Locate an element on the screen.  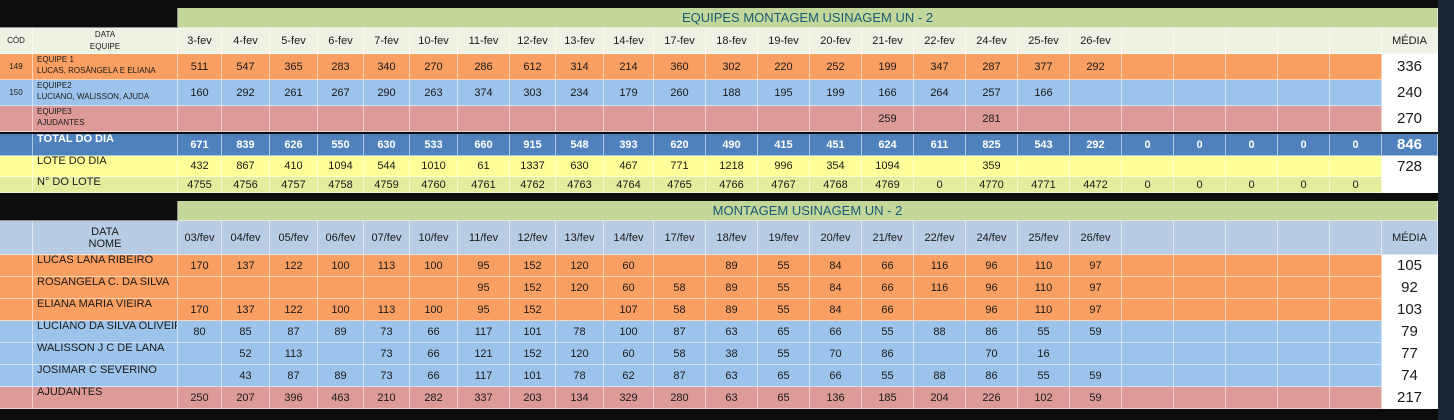
value-cell: 270 is located at coordinates (434, 67).